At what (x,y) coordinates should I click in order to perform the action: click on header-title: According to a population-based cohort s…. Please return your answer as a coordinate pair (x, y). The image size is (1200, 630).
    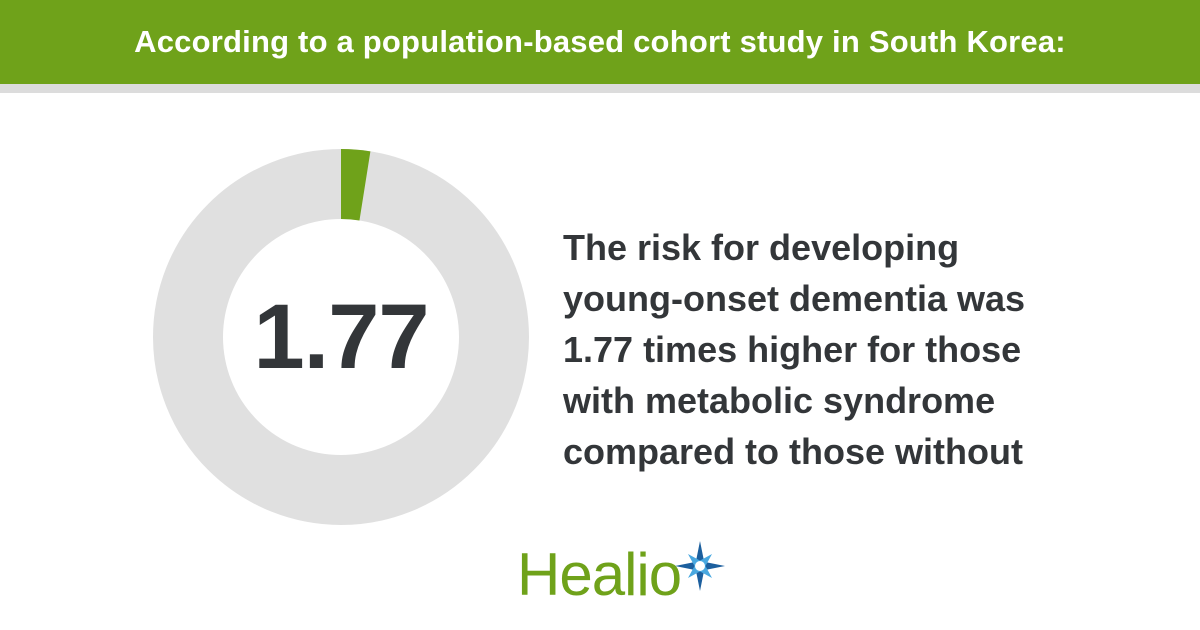
    Looking at the image, I should click on (600, 41).